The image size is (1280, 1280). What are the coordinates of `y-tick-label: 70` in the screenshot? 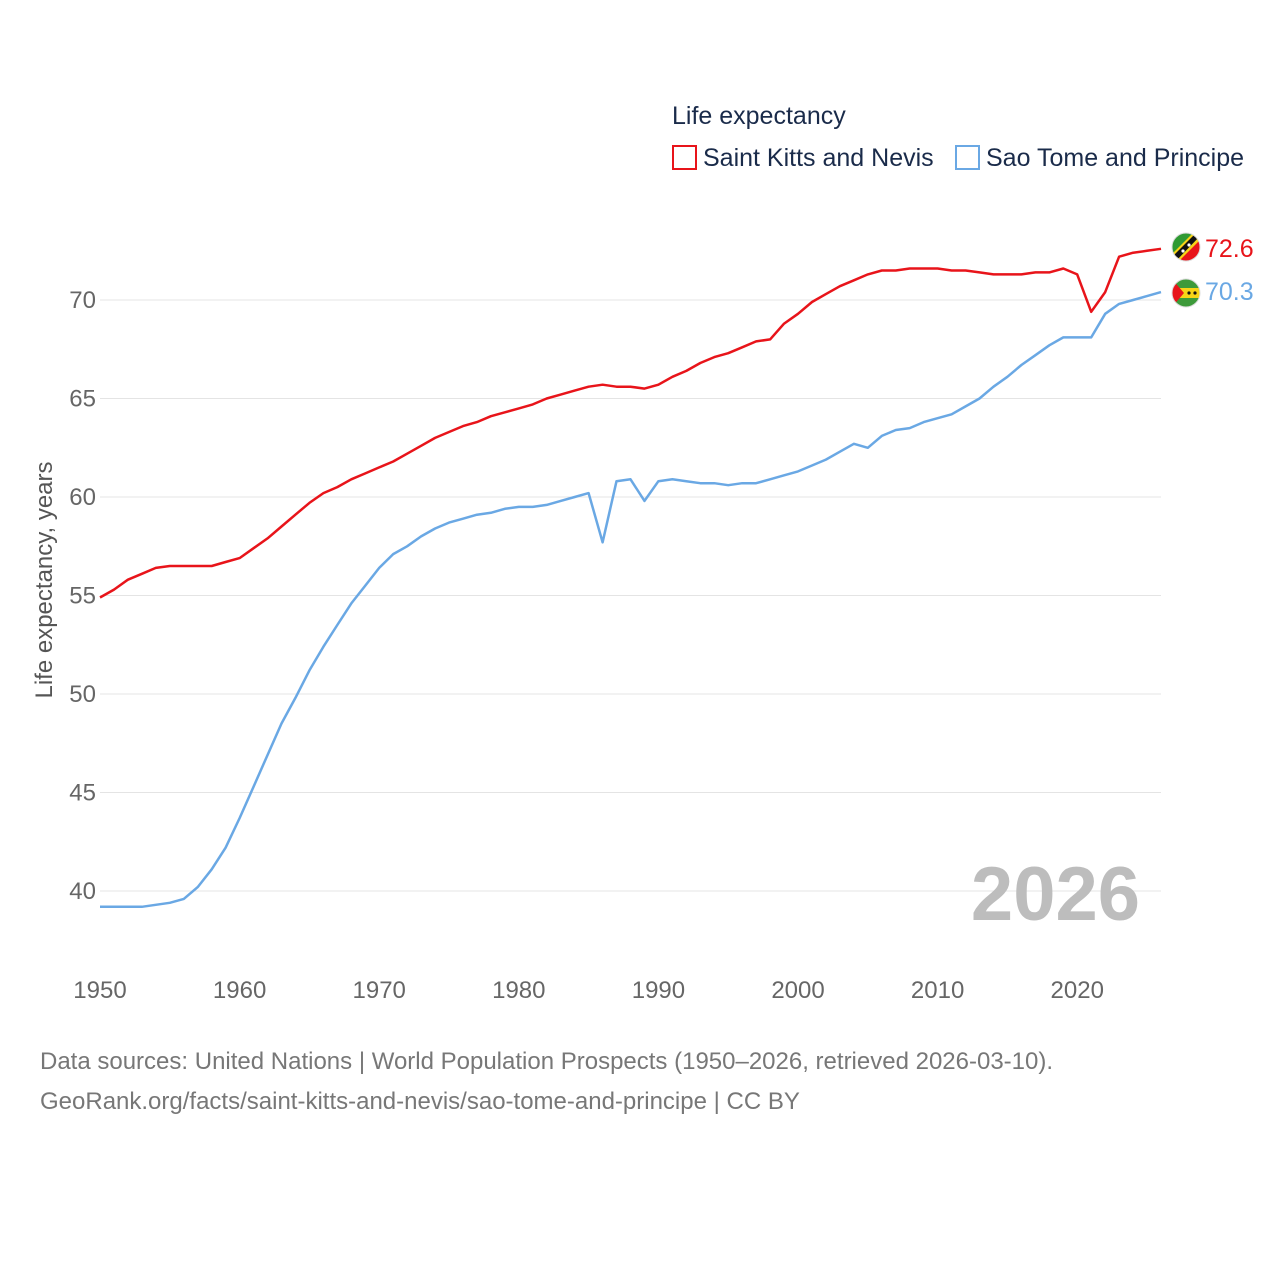 It's located at (82, 300).